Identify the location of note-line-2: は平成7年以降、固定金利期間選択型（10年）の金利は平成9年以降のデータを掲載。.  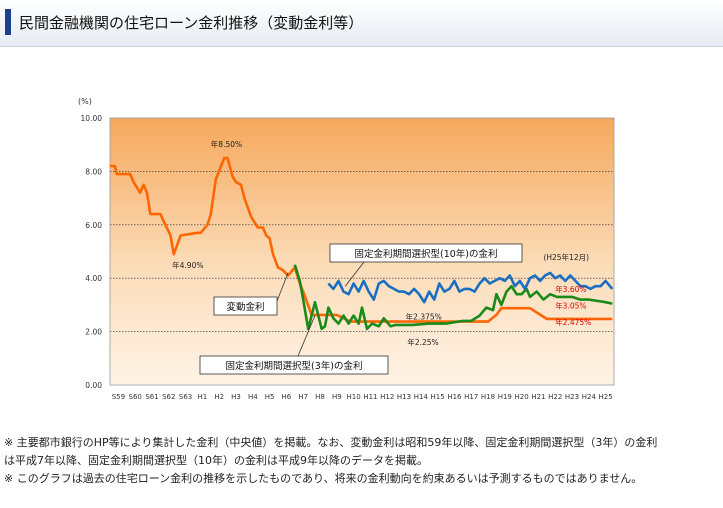
(216, 460).